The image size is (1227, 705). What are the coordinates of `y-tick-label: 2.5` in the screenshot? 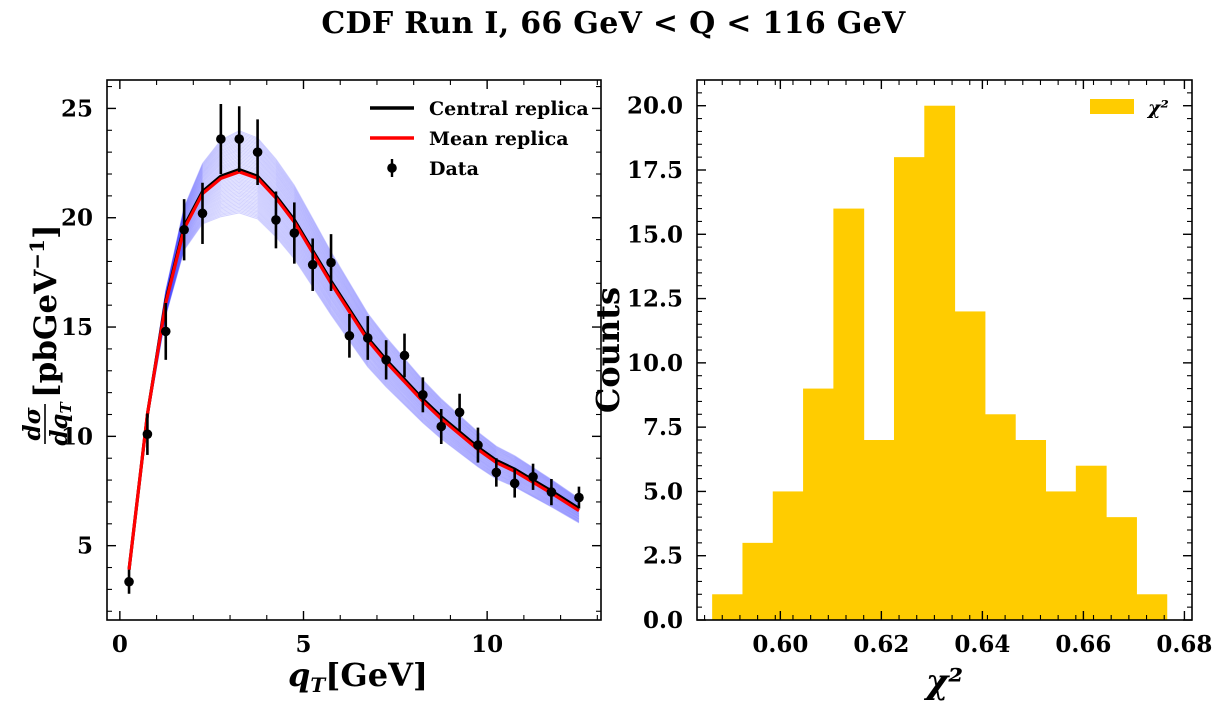 It's located at (663, 556).